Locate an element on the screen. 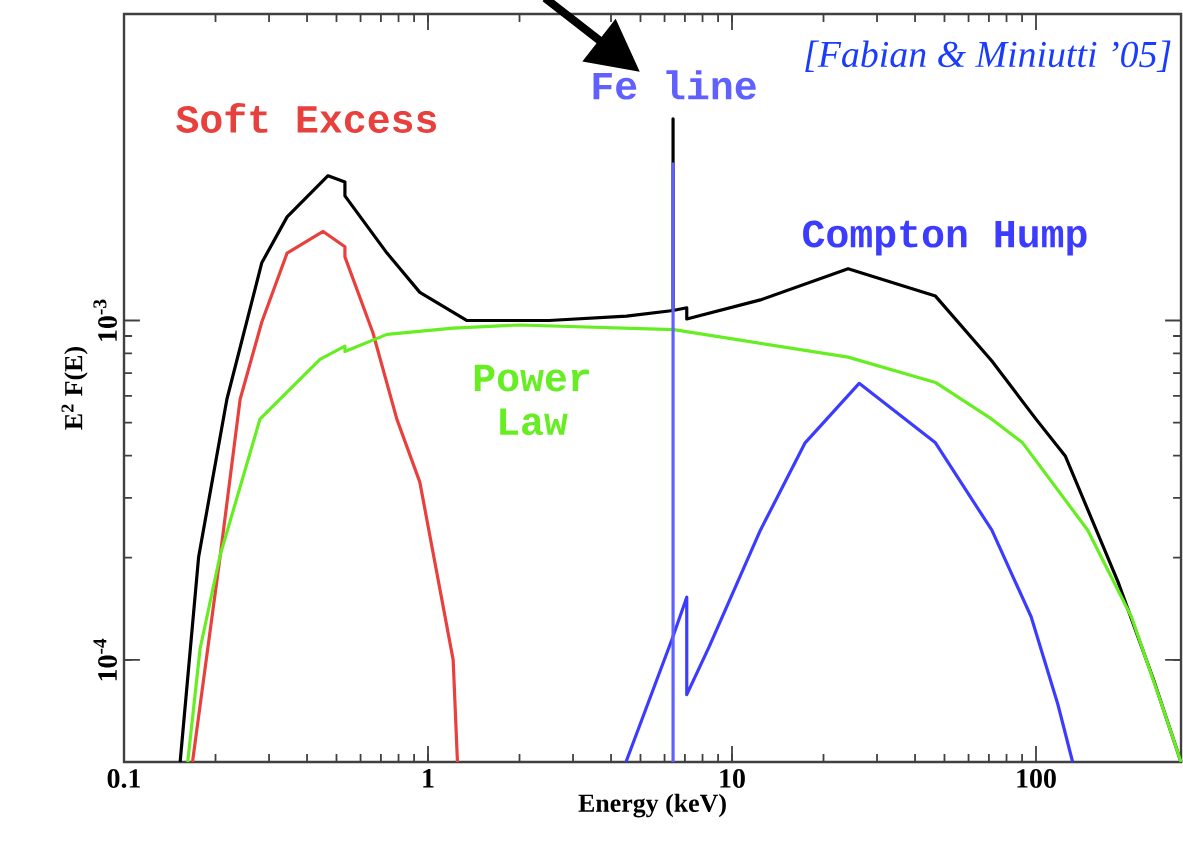 This screenshot has height=855, width=1183. y-tick-label: 10$^{-4}$ is located at coordinates (105, 659).